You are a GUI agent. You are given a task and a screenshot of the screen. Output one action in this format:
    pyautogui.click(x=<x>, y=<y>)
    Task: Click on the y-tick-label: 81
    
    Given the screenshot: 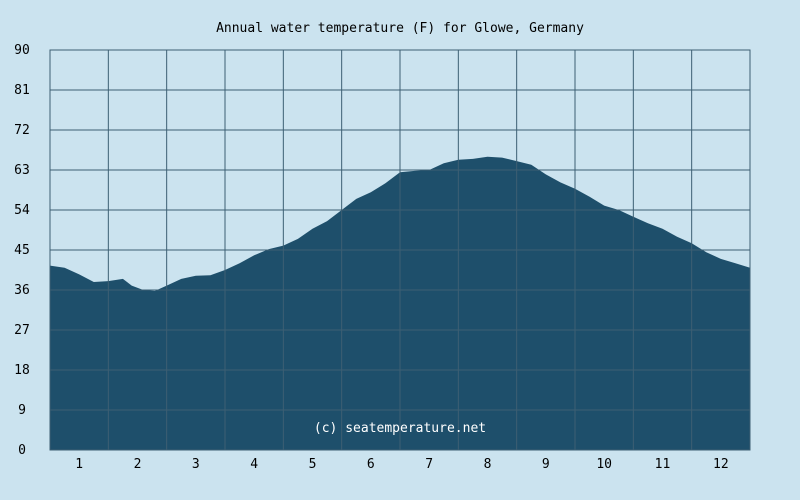 What is the action you would take?
    pyautogui.click(x=22, y=90)
    